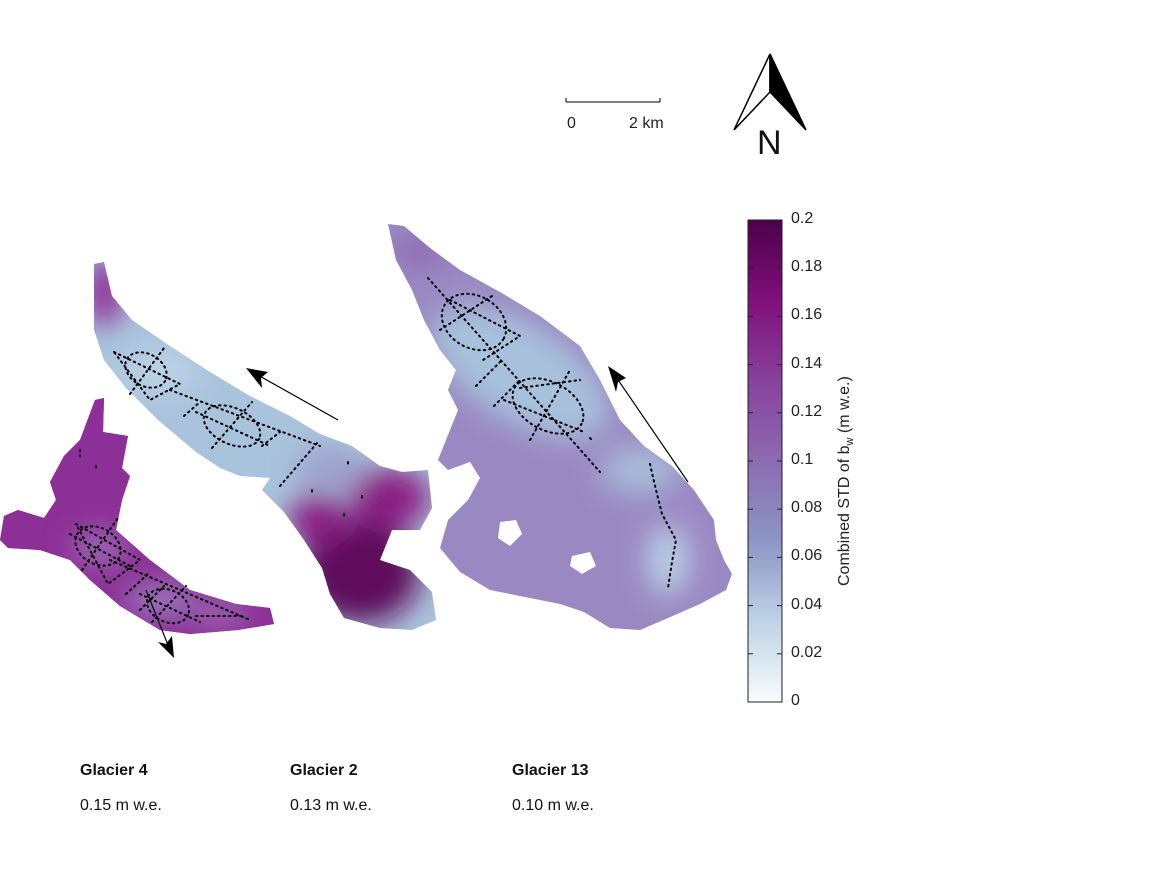 The width and height of the screenshot is (1167, 875). What do you see at coordinates (114, 770) in the screenshot?
I see `glacier-4-name: Glacier 4` at bounding box center [114, 770].